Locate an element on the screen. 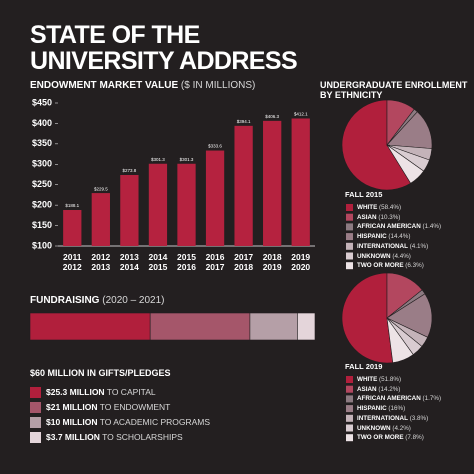 The width and height of the screenshot is (474, 474). pie-subtitle: FALL 2019 is located at coordinates (364, 366).